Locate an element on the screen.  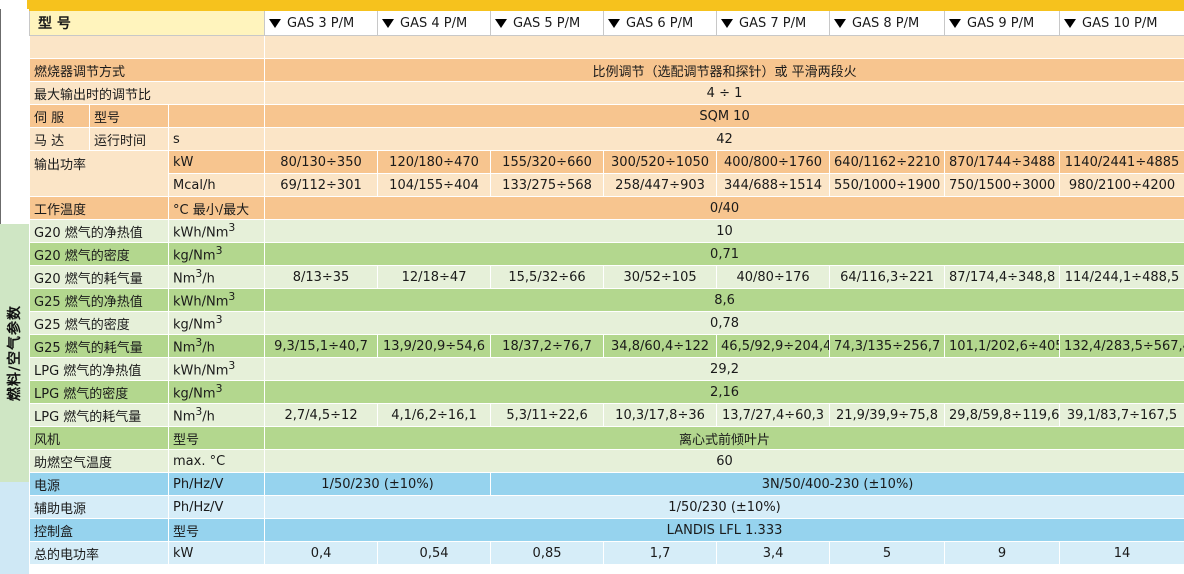
table-cell: 2,7/4,5÷12 is located at coordinates (321, 415).